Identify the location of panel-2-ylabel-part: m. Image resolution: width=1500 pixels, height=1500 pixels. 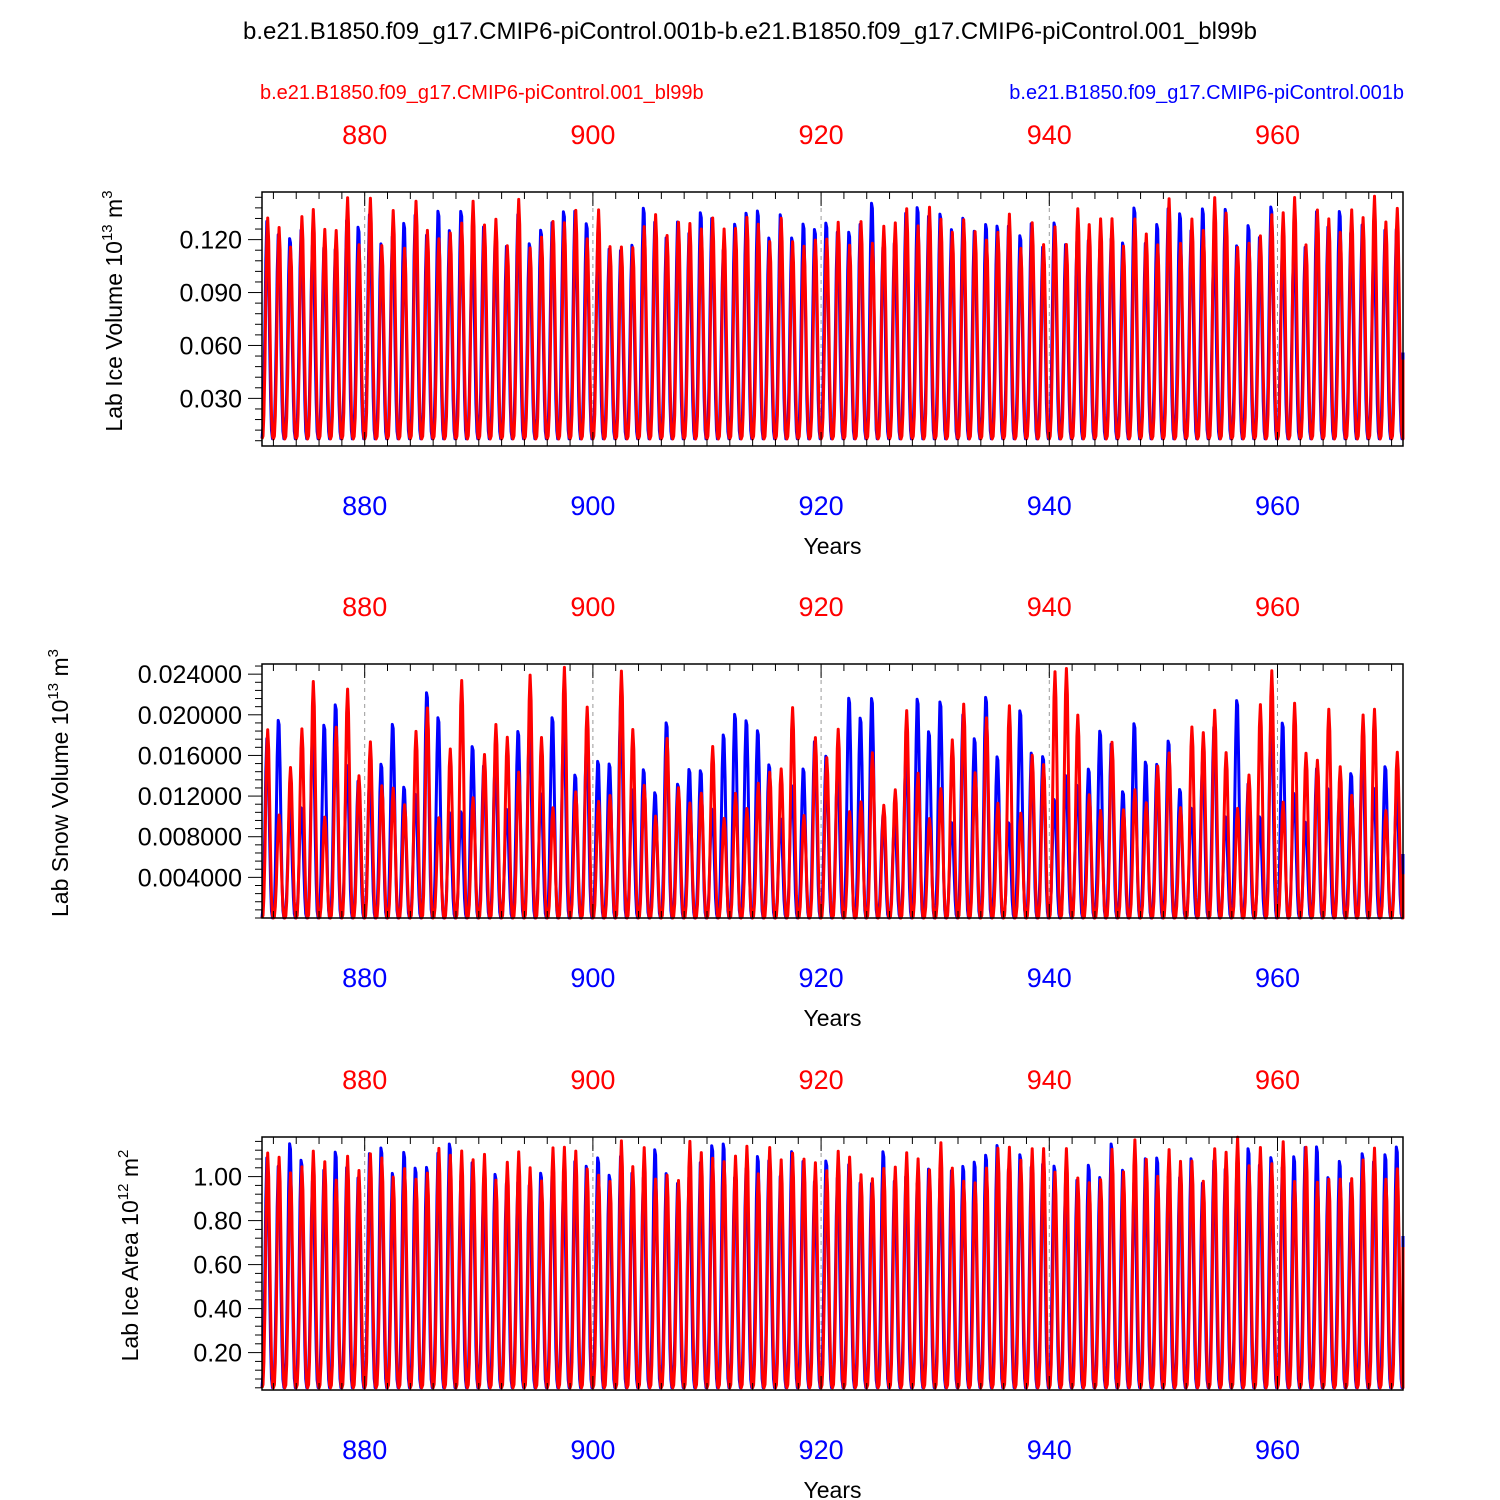
(60, 670).